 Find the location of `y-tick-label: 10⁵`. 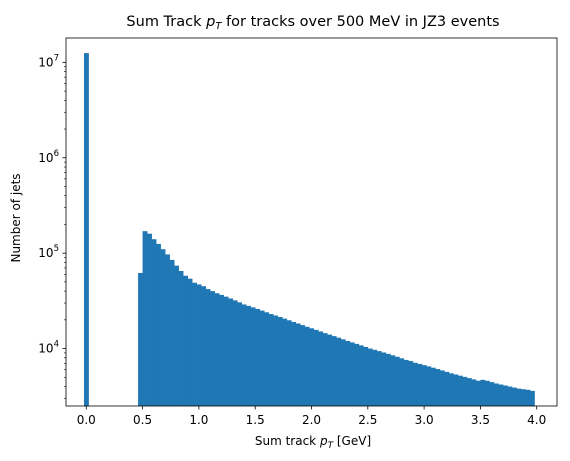

y-tick-label: 10⁵ is located at coordinates (48, 252).